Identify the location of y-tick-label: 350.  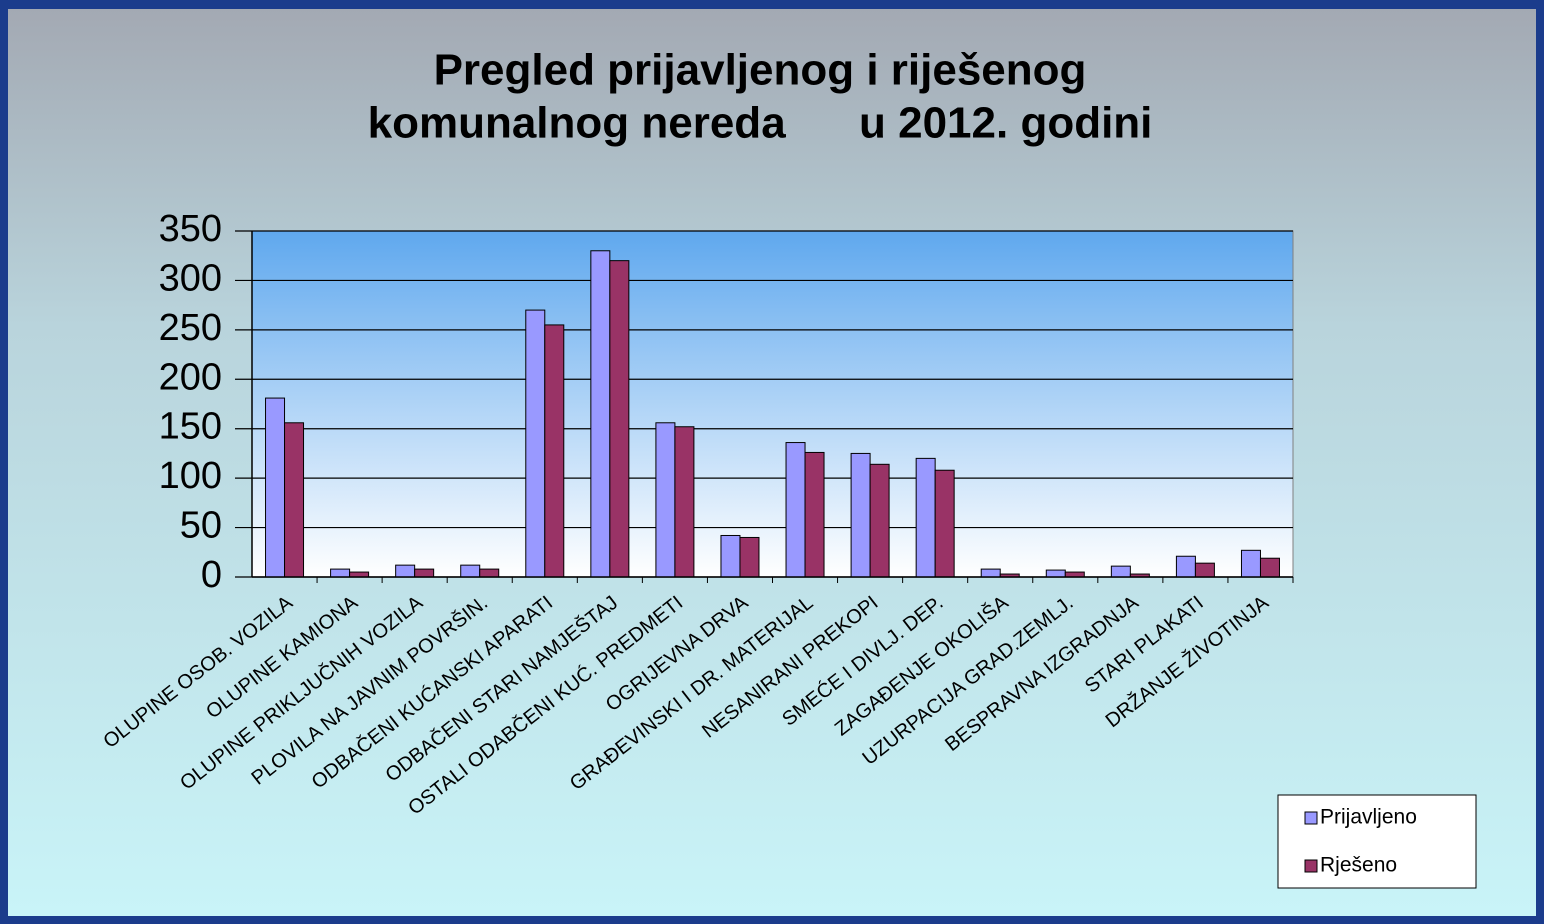
(190, 229).